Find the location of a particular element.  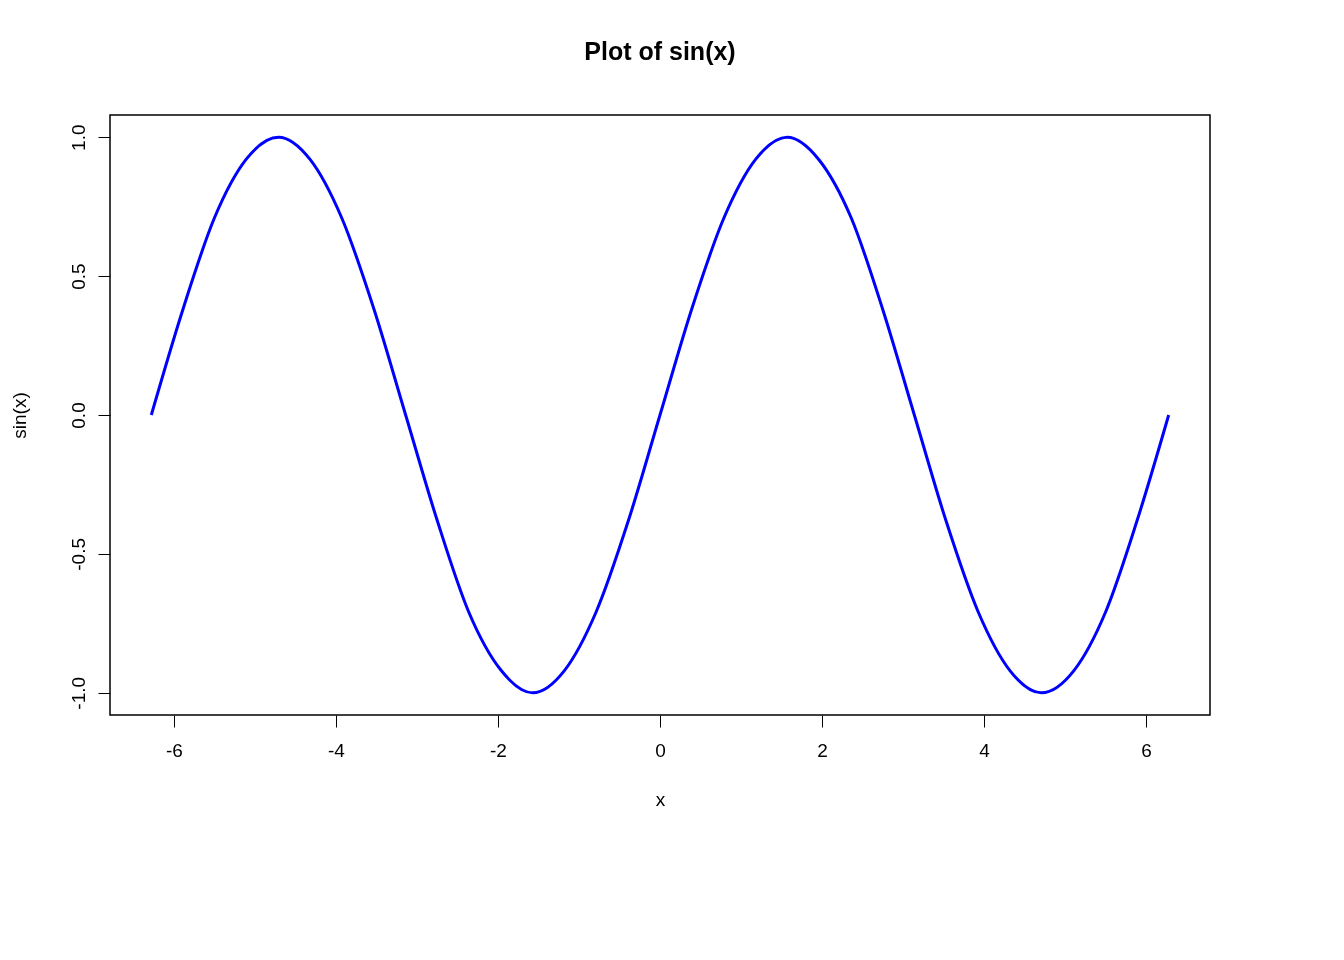

y-axis-title: sin(x) is located at coordinates (19, 415).